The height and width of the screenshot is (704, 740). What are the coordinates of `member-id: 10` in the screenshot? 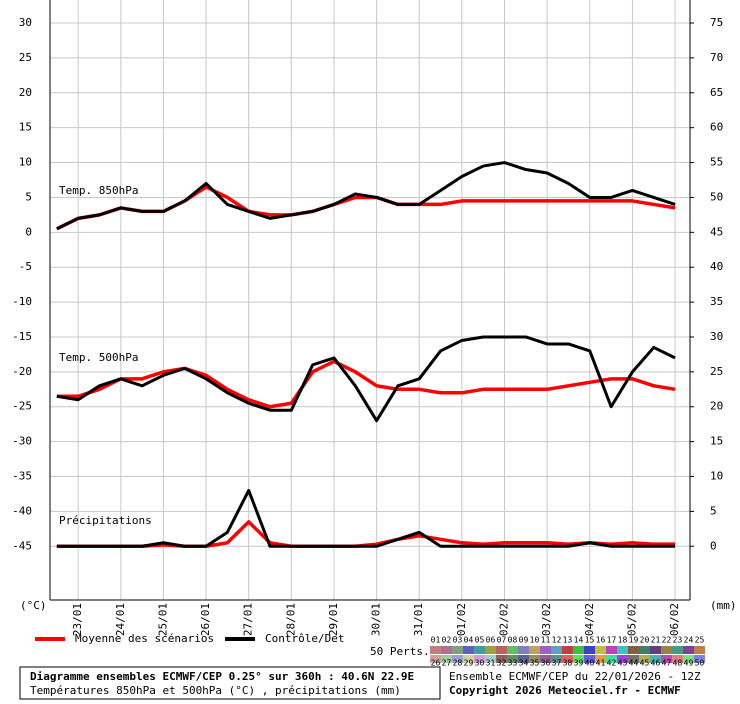 It's located at (535, 640).